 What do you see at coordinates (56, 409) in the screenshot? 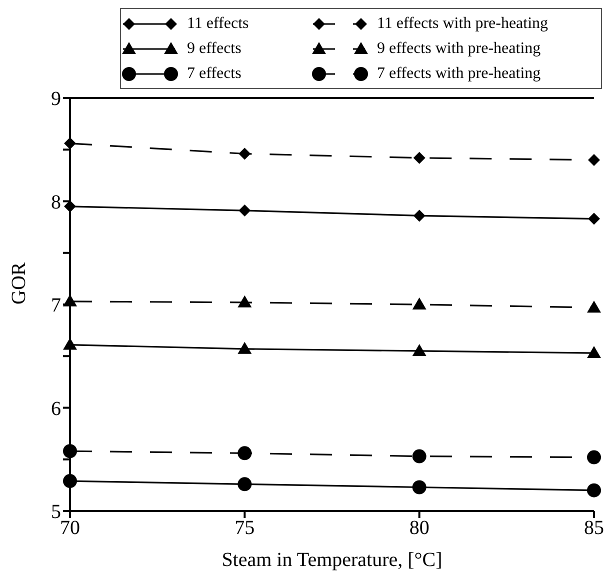
I see `y-tick-label: 6` at bounding box center [56, 409].